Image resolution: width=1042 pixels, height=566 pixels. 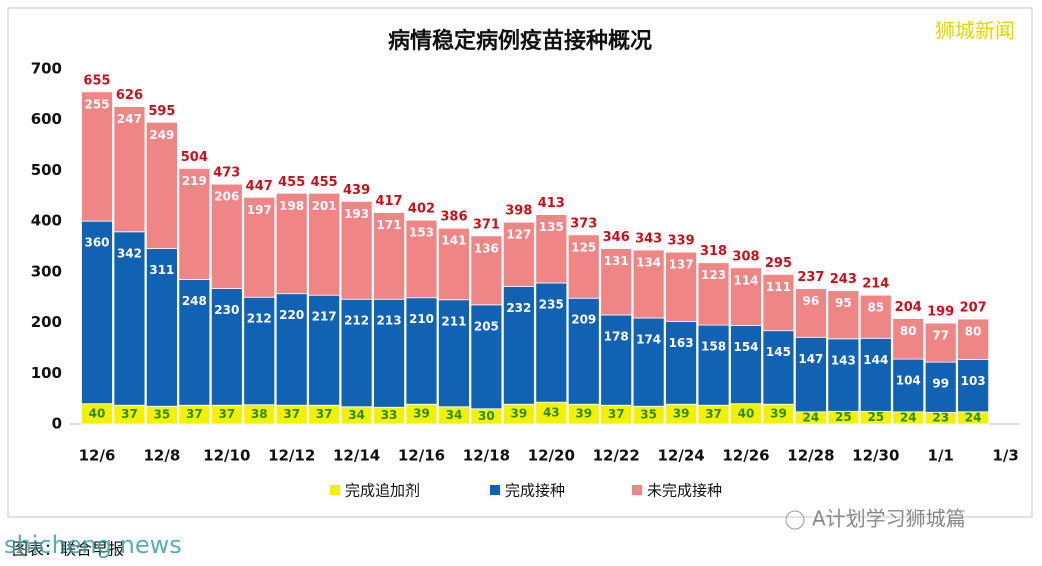 I want to click on value-label: 114, so click(x=745, y=280).